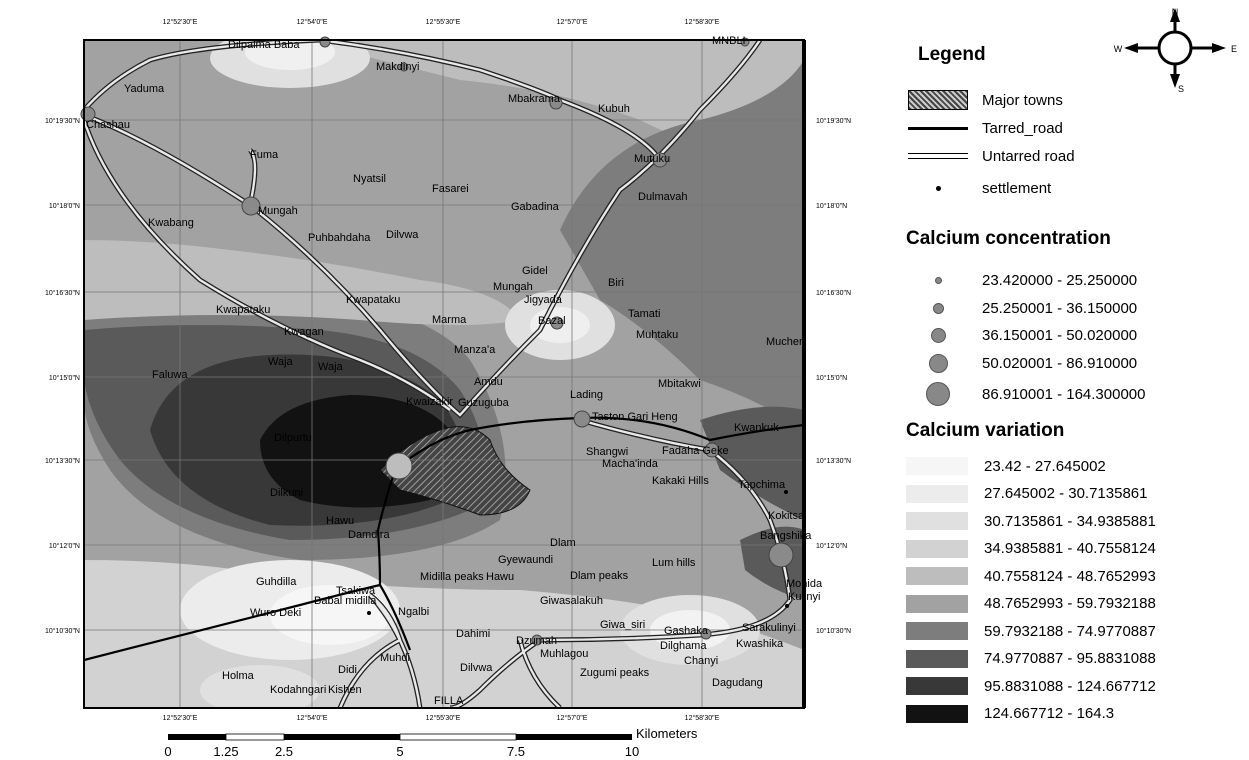  Describe the element at coordinates (64, 206) in the screenshot. I see `latitude-label-left: 10°18'0"N` at that location.